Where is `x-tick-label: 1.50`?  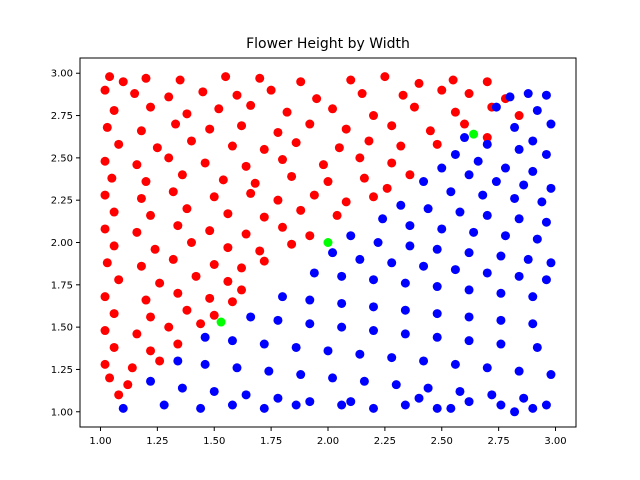 x-tick-label: 1.50 is located at coordinates (214, 441).